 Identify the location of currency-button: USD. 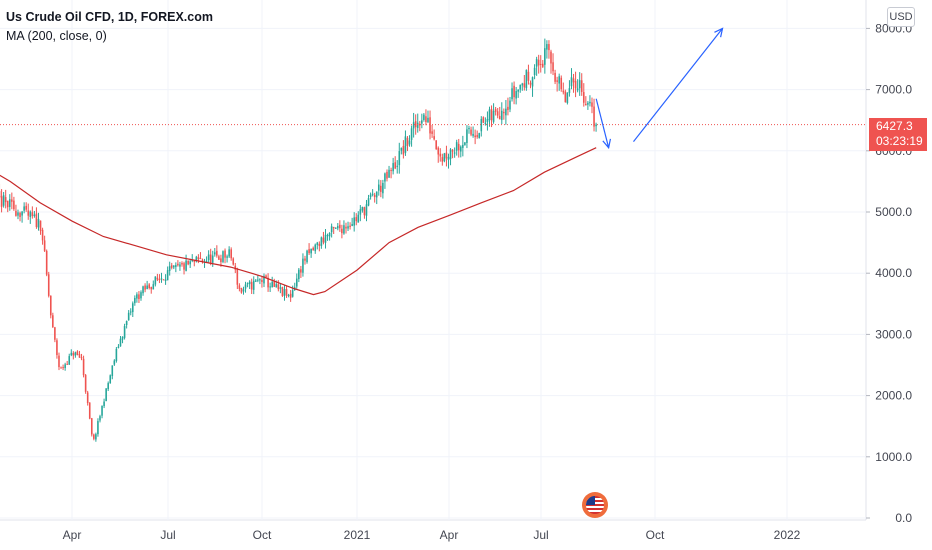
(901, 17).